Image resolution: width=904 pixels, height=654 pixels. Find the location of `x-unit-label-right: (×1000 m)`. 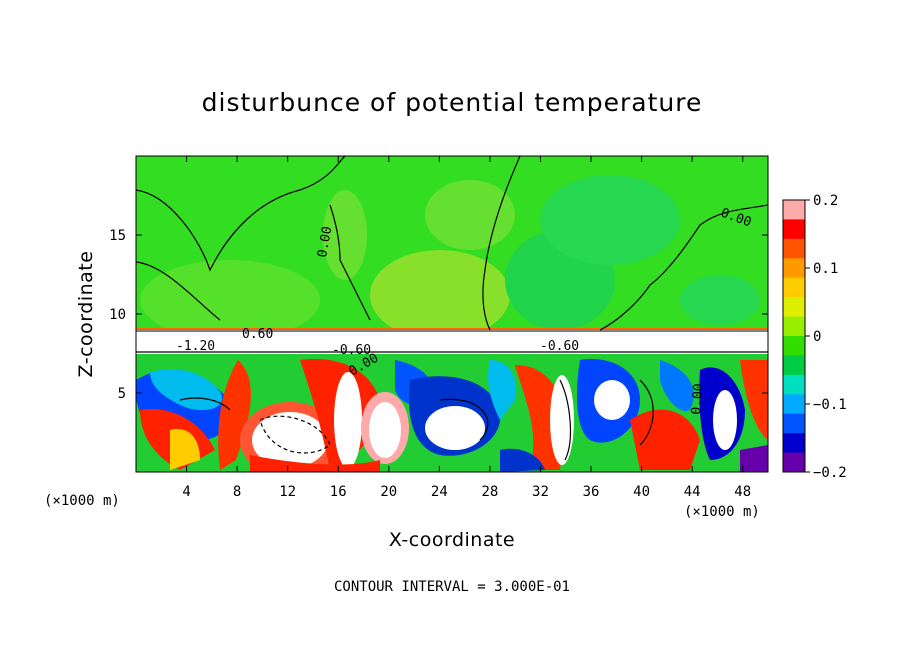

x-unit-label-right: (×1000 m) is located at coordinates (722, 512).